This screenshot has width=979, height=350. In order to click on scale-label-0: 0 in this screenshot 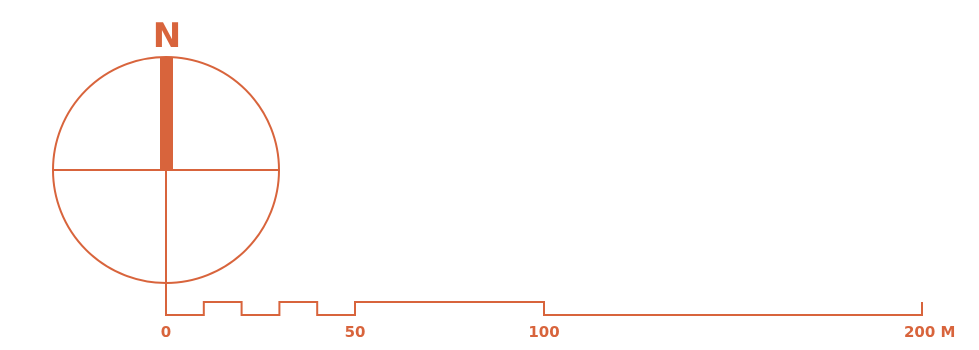, I will do `click(166, 332)`.